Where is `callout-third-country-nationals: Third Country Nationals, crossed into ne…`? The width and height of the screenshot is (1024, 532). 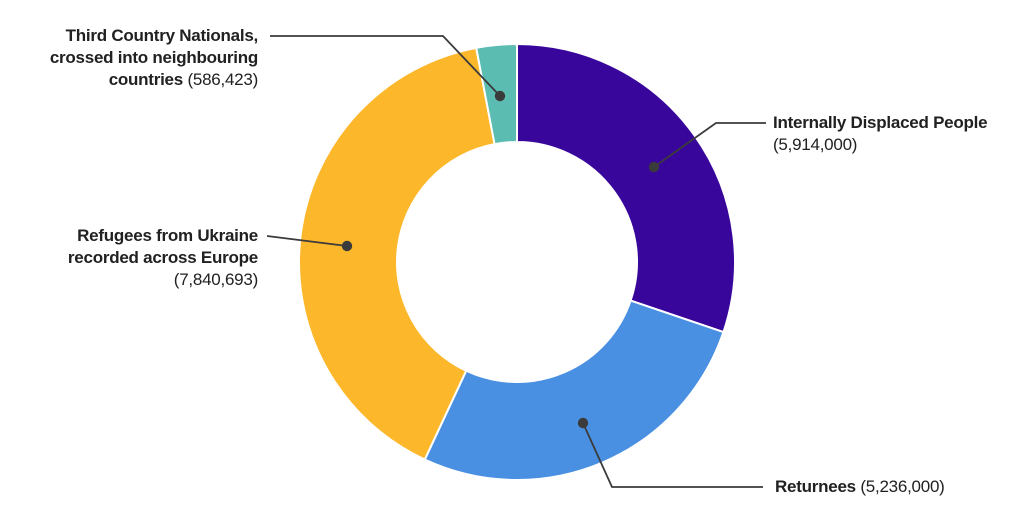
callout-third-country-nationals: Third Country Nationals, crossed into ne… is located at coordinates (154, 58).